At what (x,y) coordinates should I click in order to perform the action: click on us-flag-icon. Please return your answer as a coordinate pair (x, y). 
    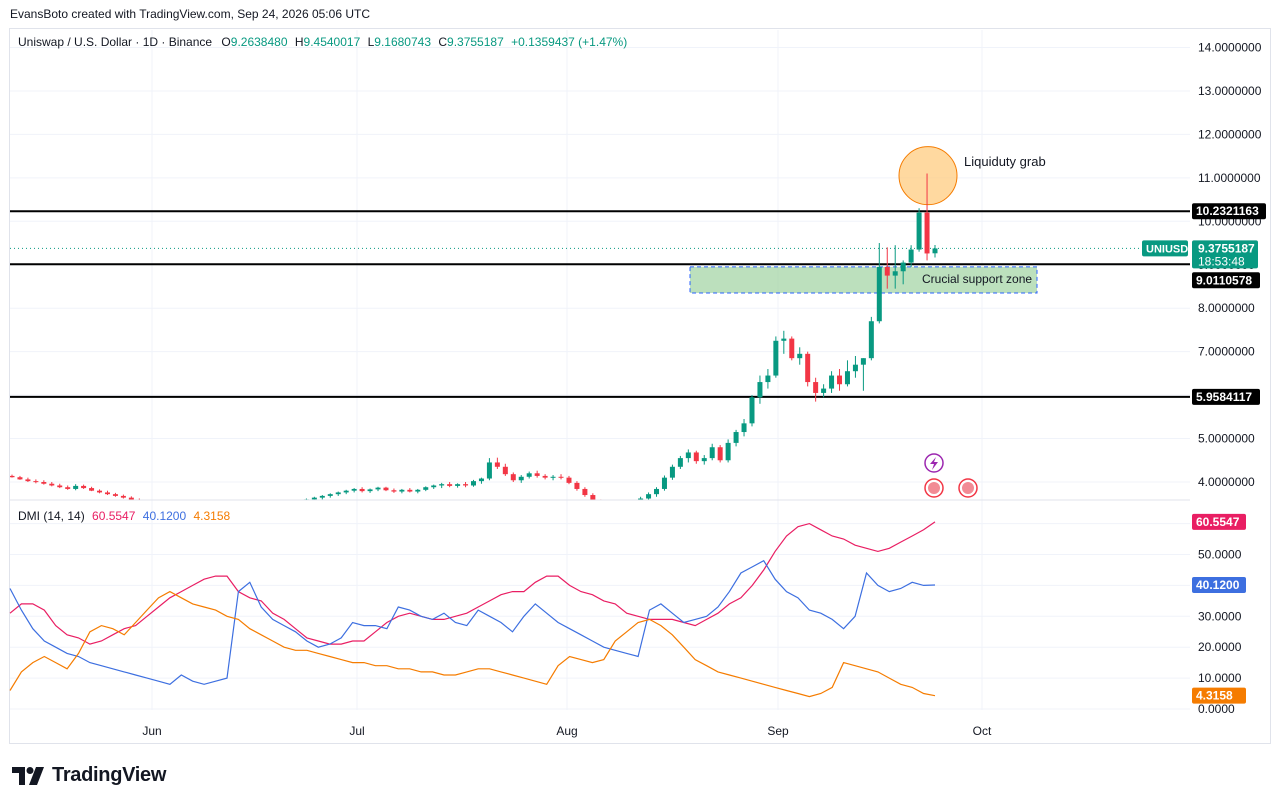
    Looking at the image, I should click on (934, 488).